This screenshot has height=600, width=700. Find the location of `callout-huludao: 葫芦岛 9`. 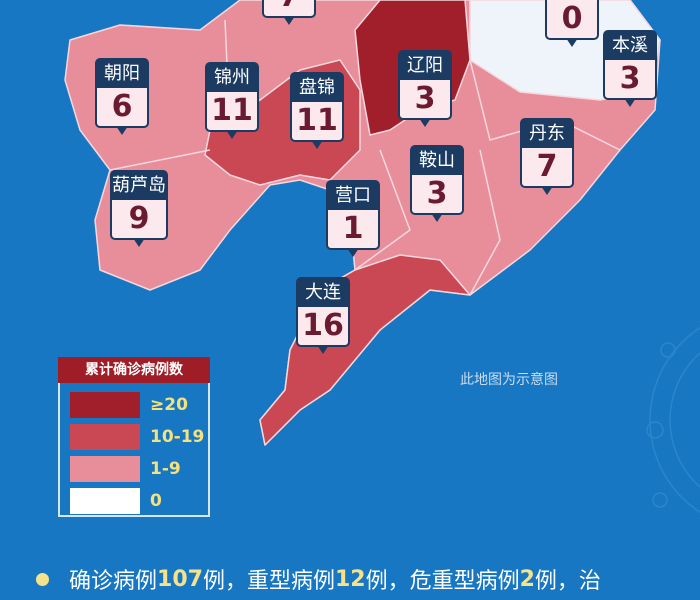

callout-huludao: 葫芦岛 9 is located at coordinates (139, 208).